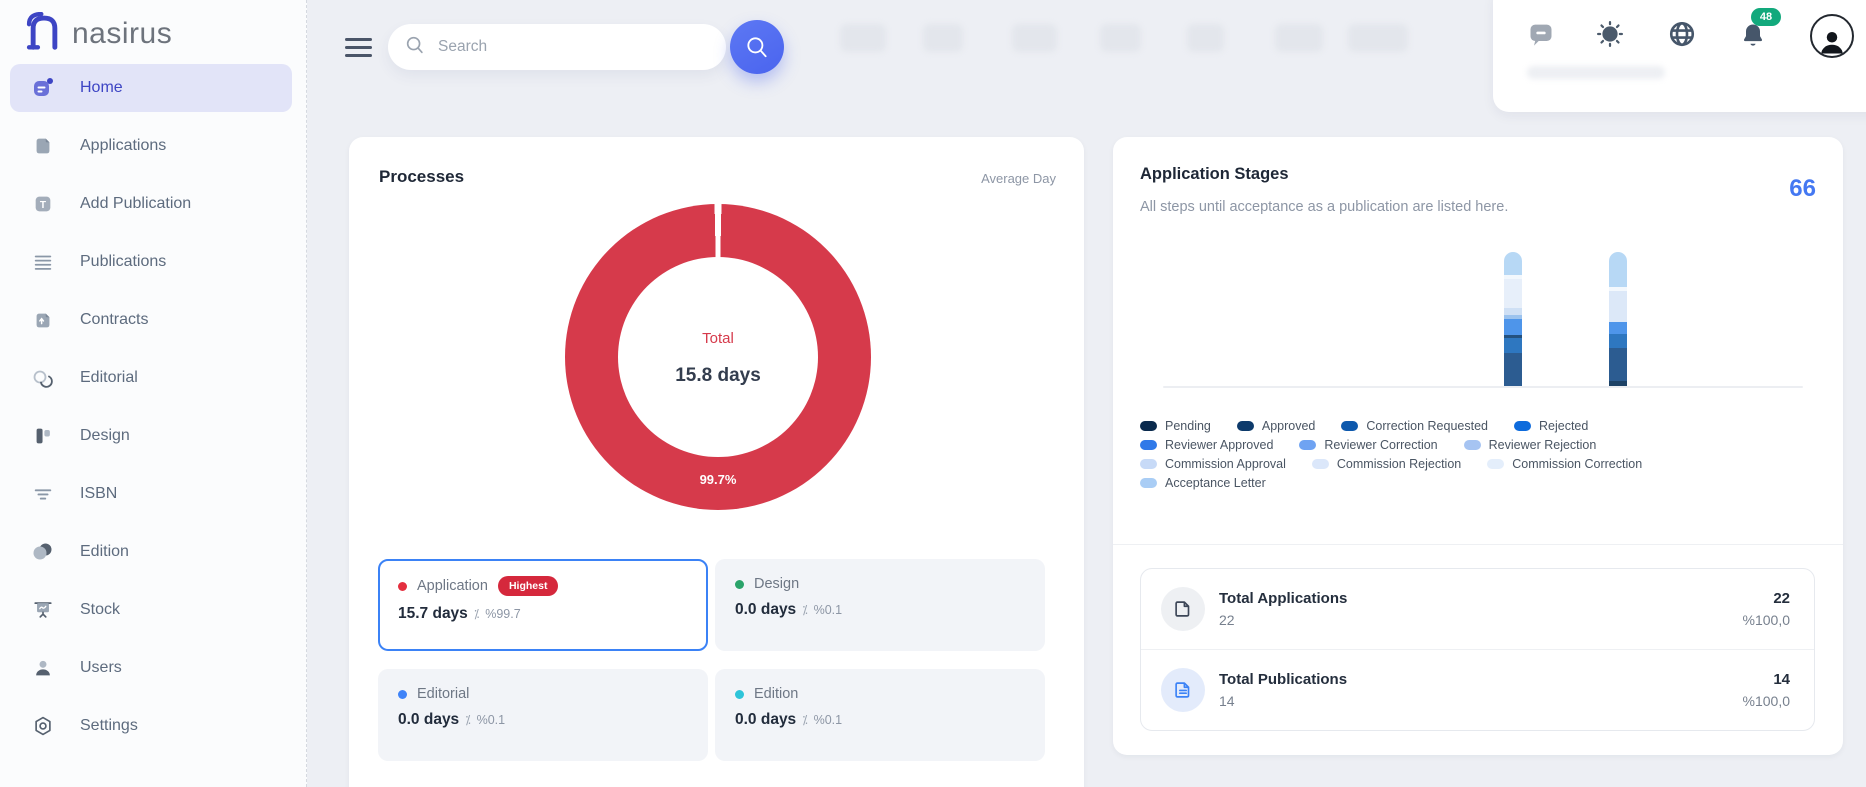  What do you see at coordinates (358, 50) in the screenshot?
I see `menu-toggle-icon` at bounding box center [358, 50].